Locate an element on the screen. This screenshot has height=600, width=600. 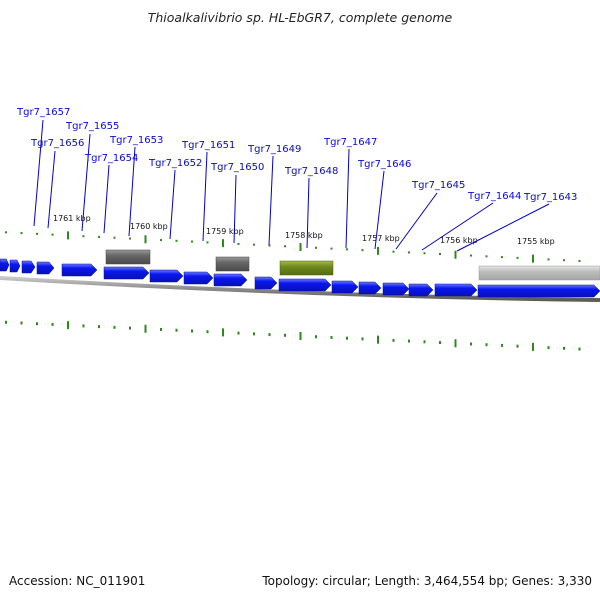
gene-label: Tgr7_1650 is located at coordinates (237, 167).